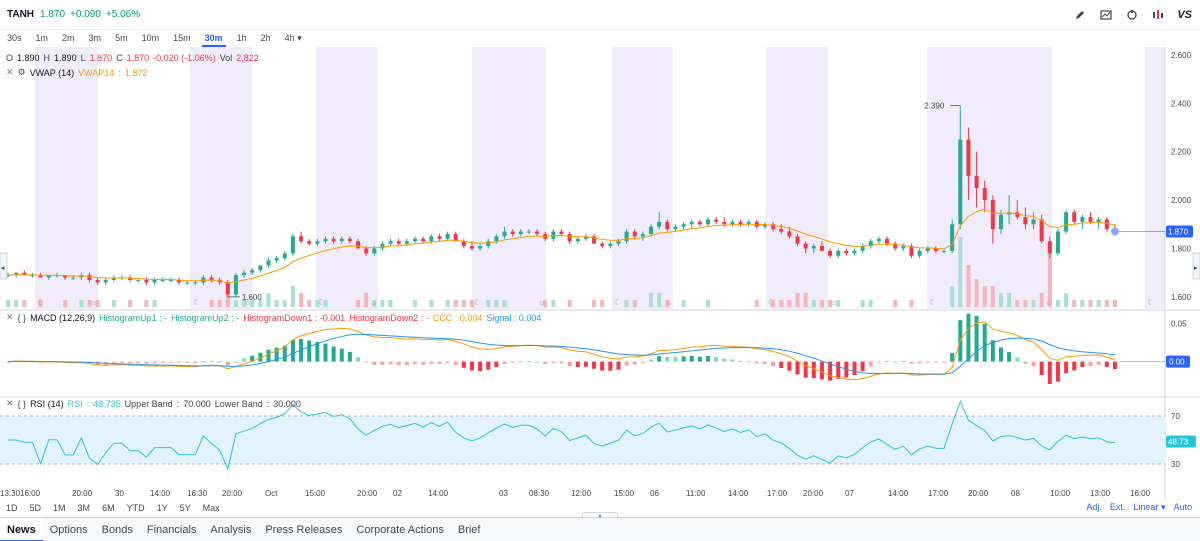 The image size is (1200, 541). I want to click on interval-2h: 2h, so click(265, 38).